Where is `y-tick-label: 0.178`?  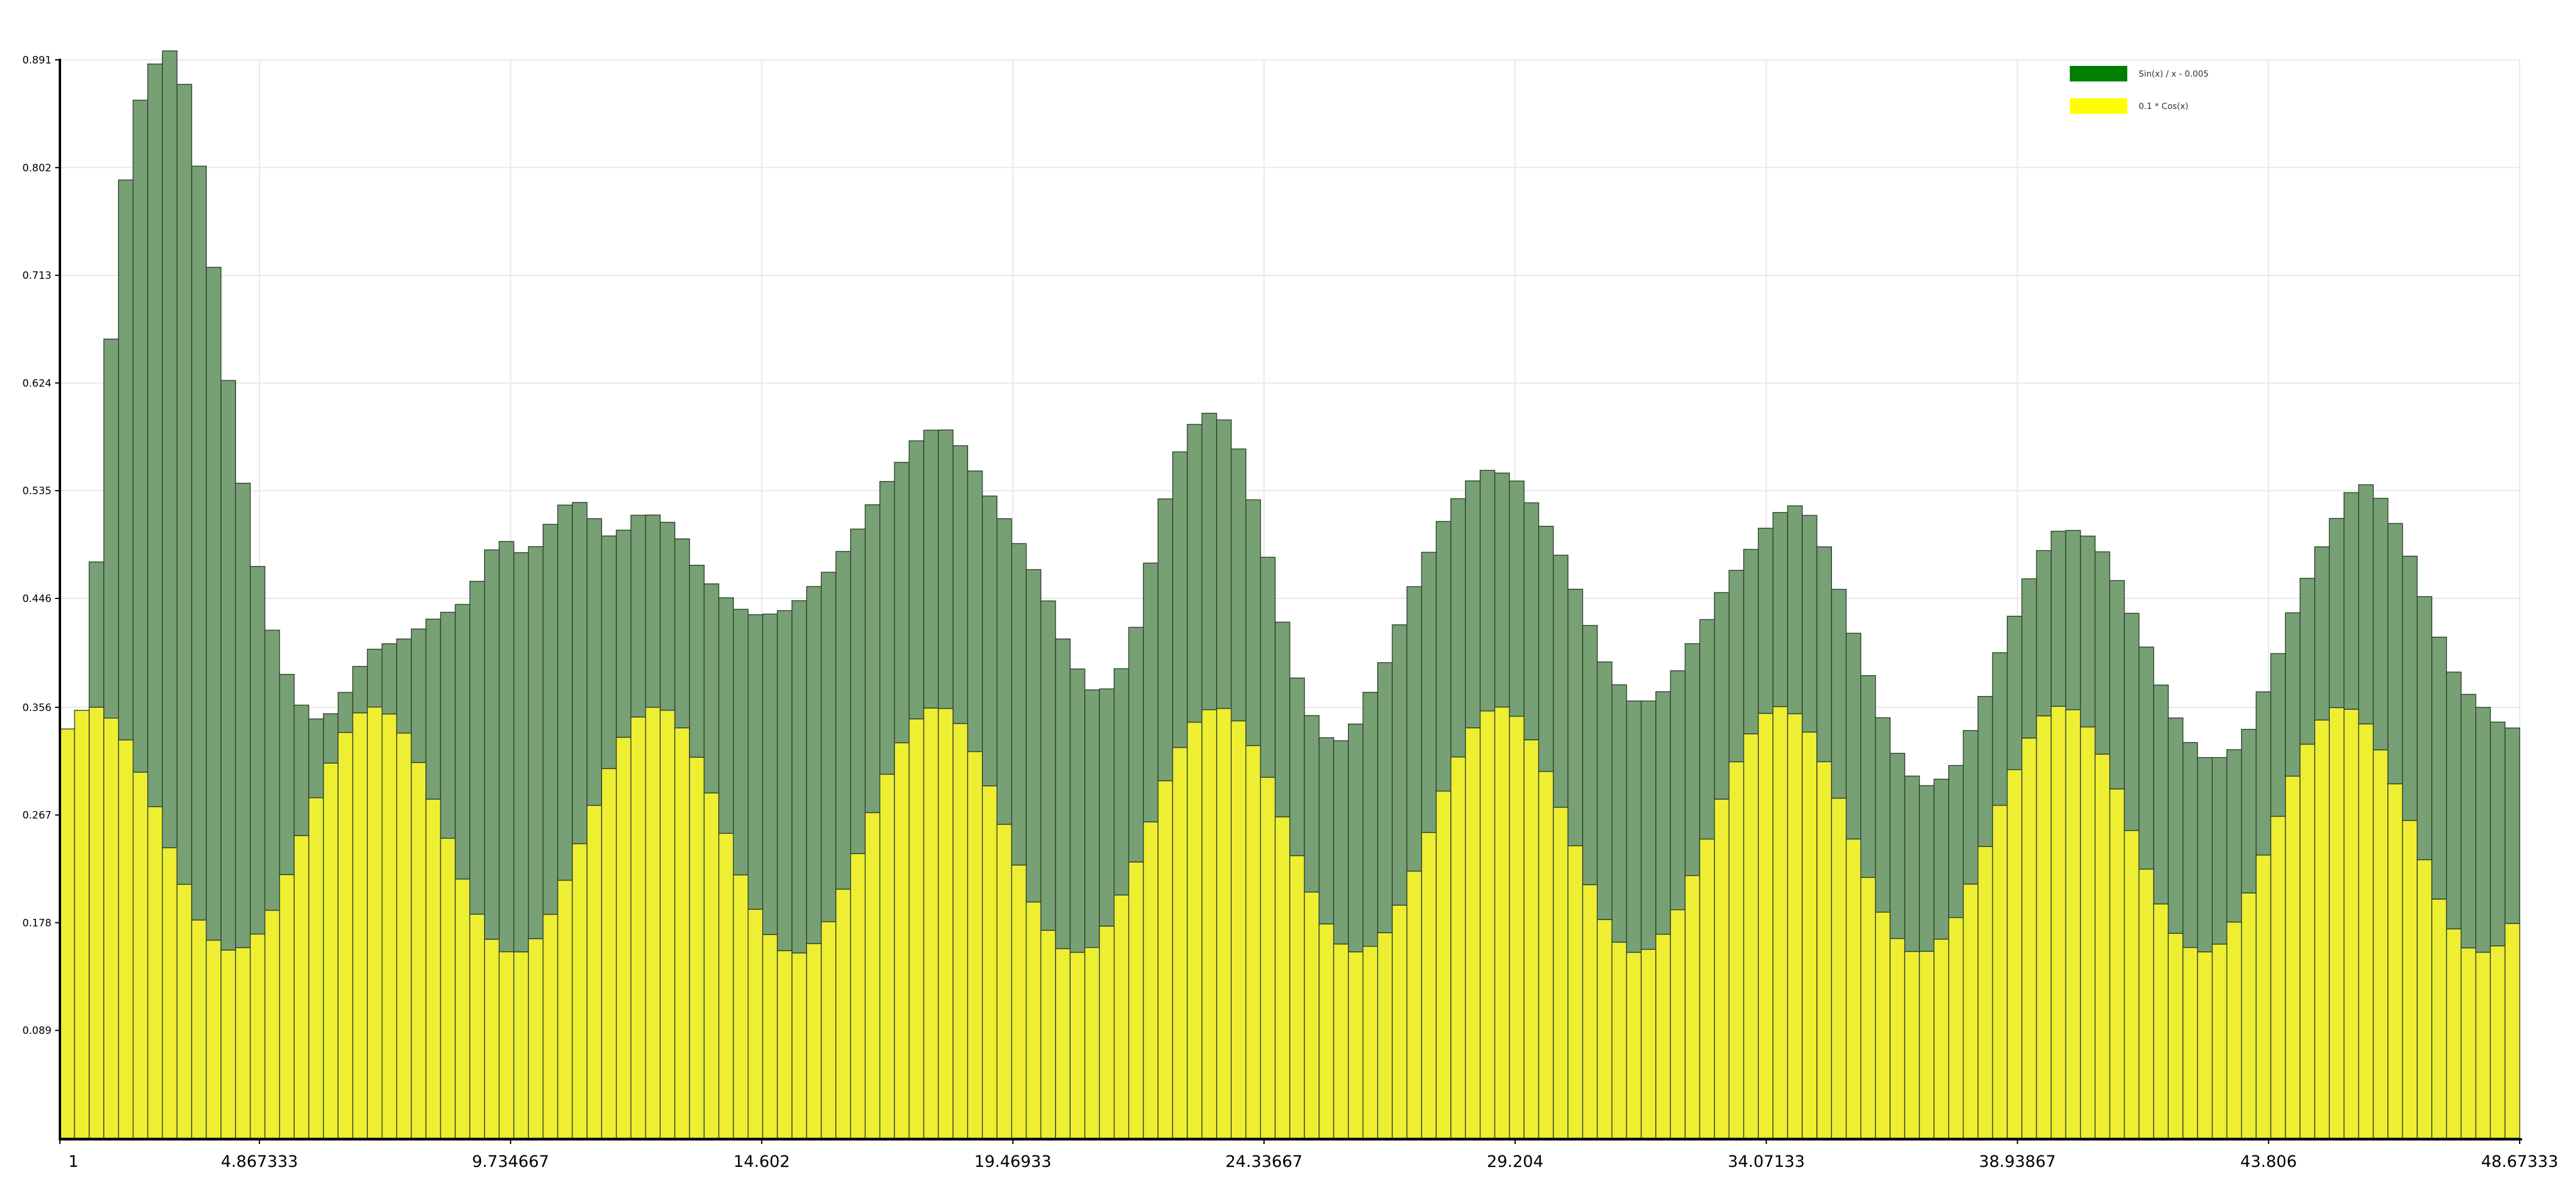 y-tick-label: 0.178 is located at coordinates (37, 923).